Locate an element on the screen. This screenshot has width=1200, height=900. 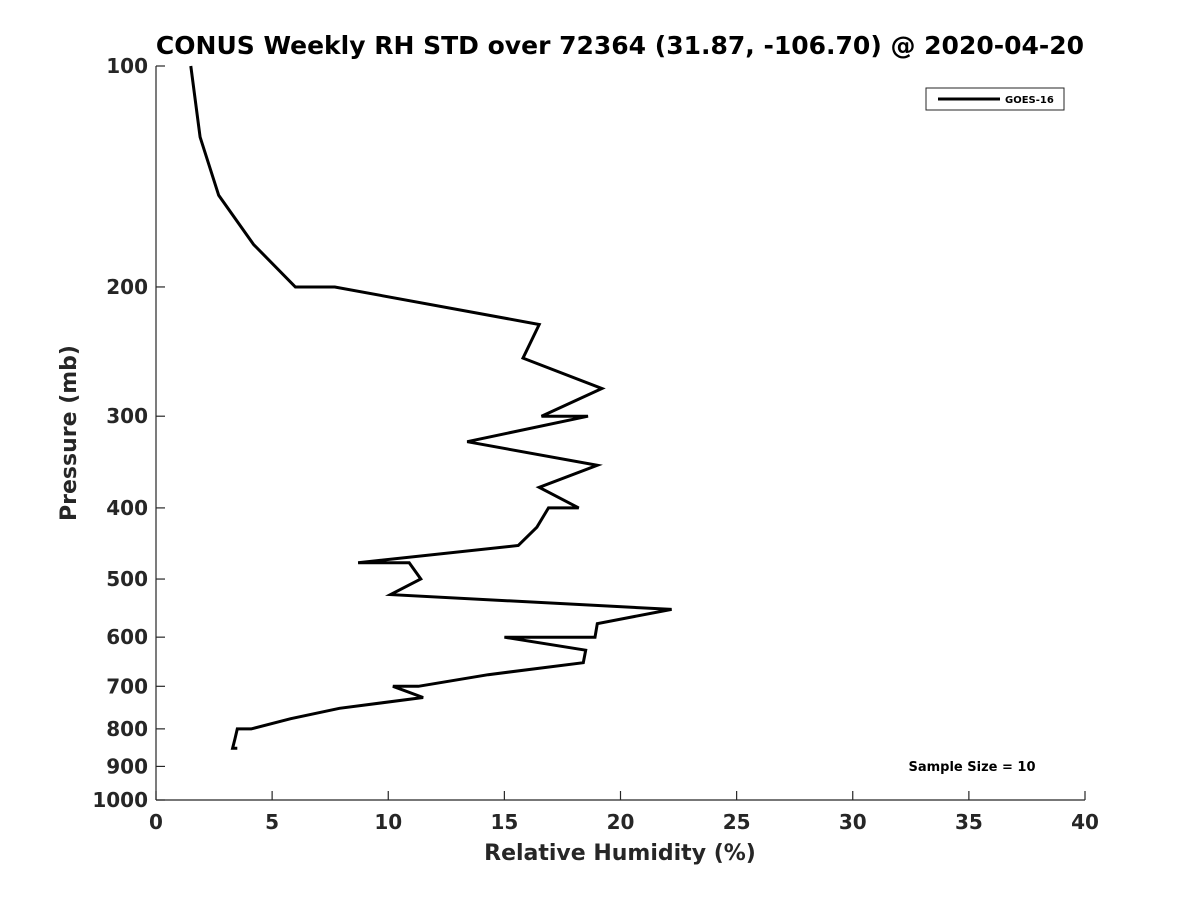
x-axis-label: Relative Humidity (%) is located at coordinates (620, 853).